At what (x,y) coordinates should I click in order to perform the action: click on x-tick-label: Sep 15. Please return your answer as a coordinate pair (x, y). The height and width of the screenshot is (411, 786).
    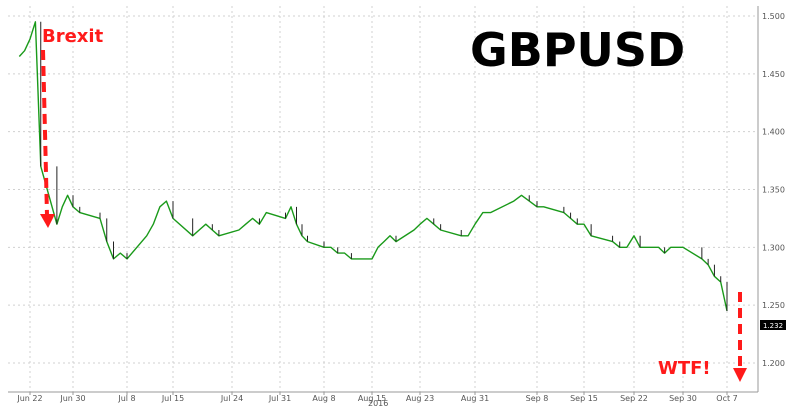
    Looking at the image, I should click on (584, 398).